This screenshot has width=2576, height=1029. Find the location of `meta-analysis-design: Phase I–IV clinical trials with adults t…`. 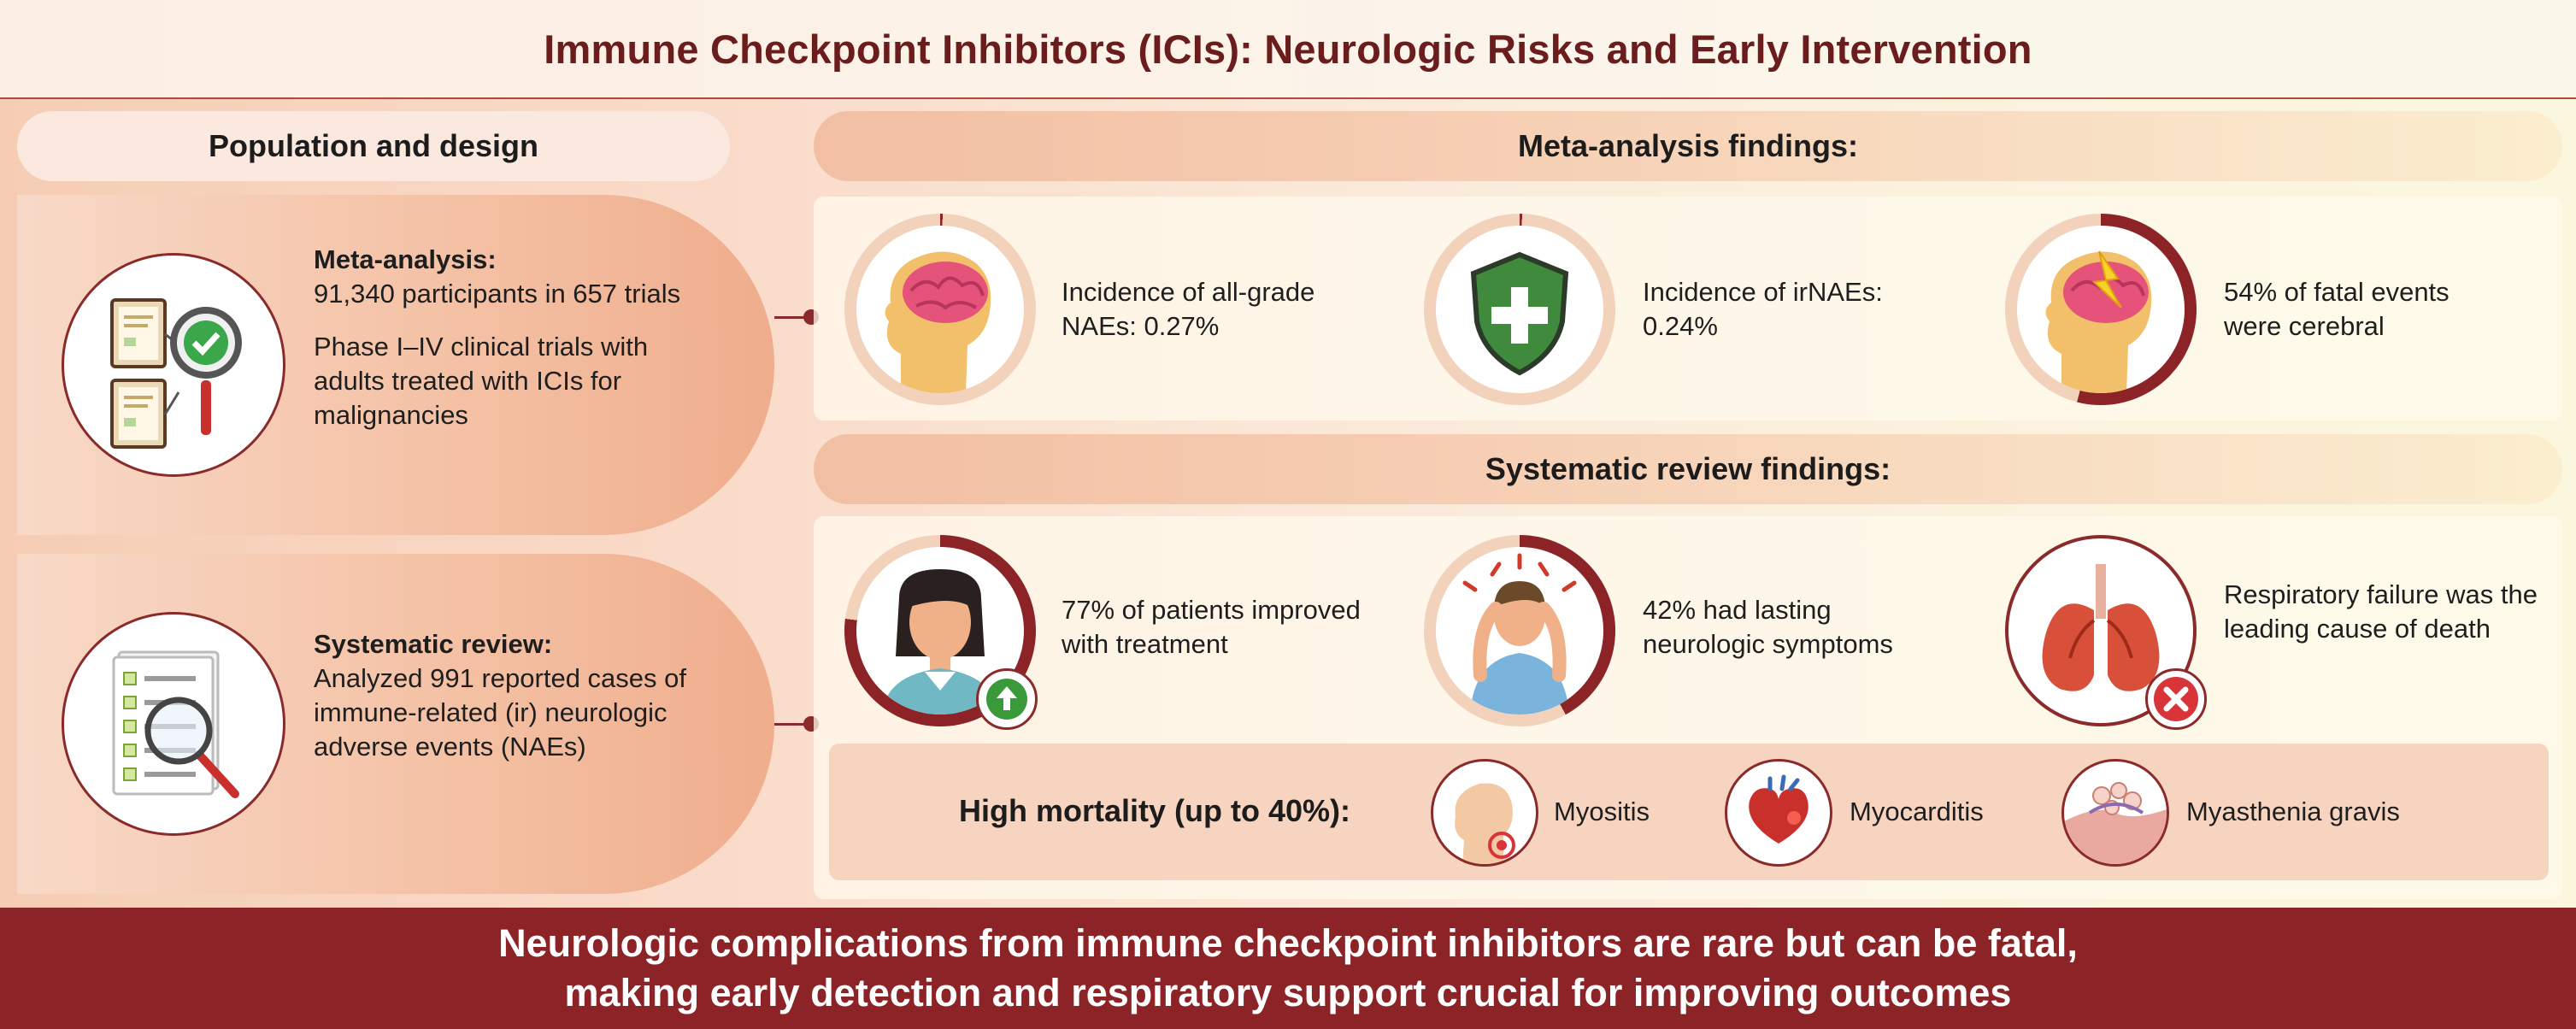

meta-analysis-design: Phase I–IV clinical trials with adults t… is located at coordinates (481, 381).